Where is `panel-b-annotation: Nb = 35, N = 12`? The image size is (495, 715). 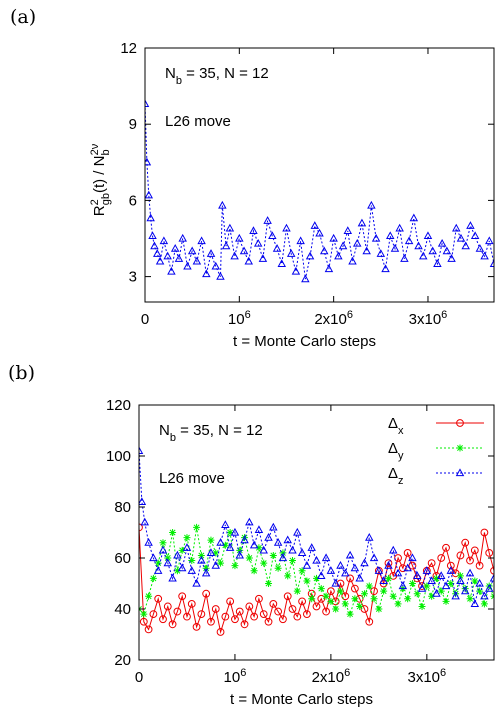 panel-b-annotation: Nb = 35, N = 12 is located at coordinates (211, 433).